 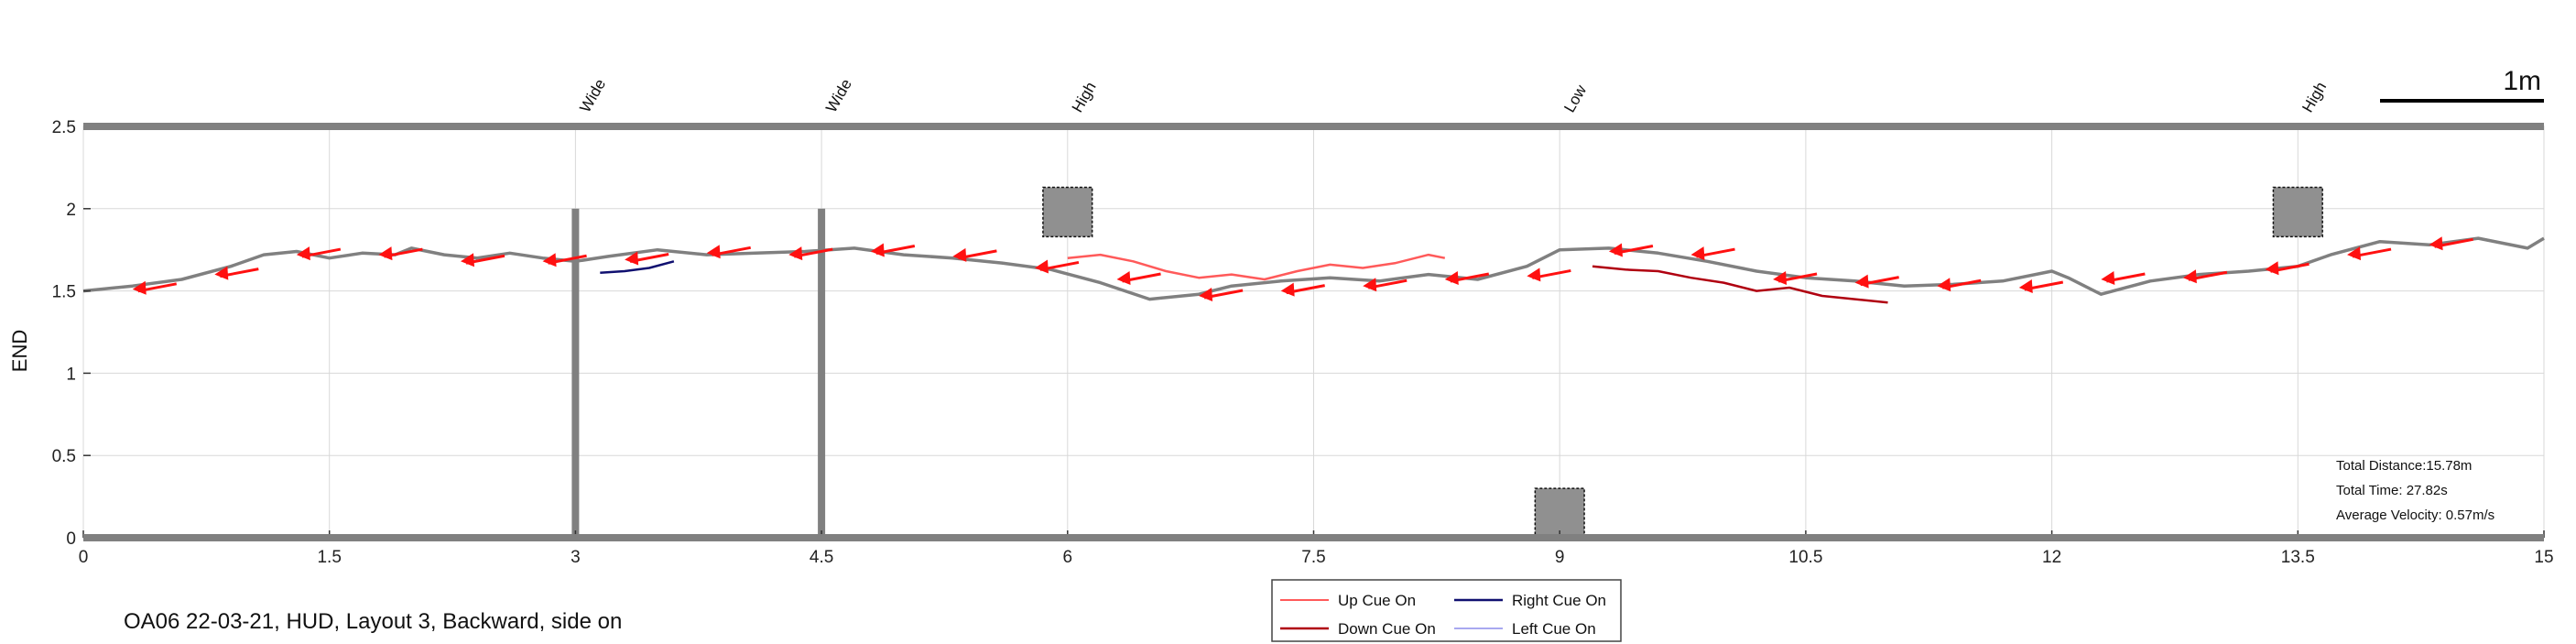 What do you see at coordinates (2415, 515) in the screenshot?
I see `stat-average-velocity: Average Velocity: 0.57m/s` at bounding box center [2415, 515].